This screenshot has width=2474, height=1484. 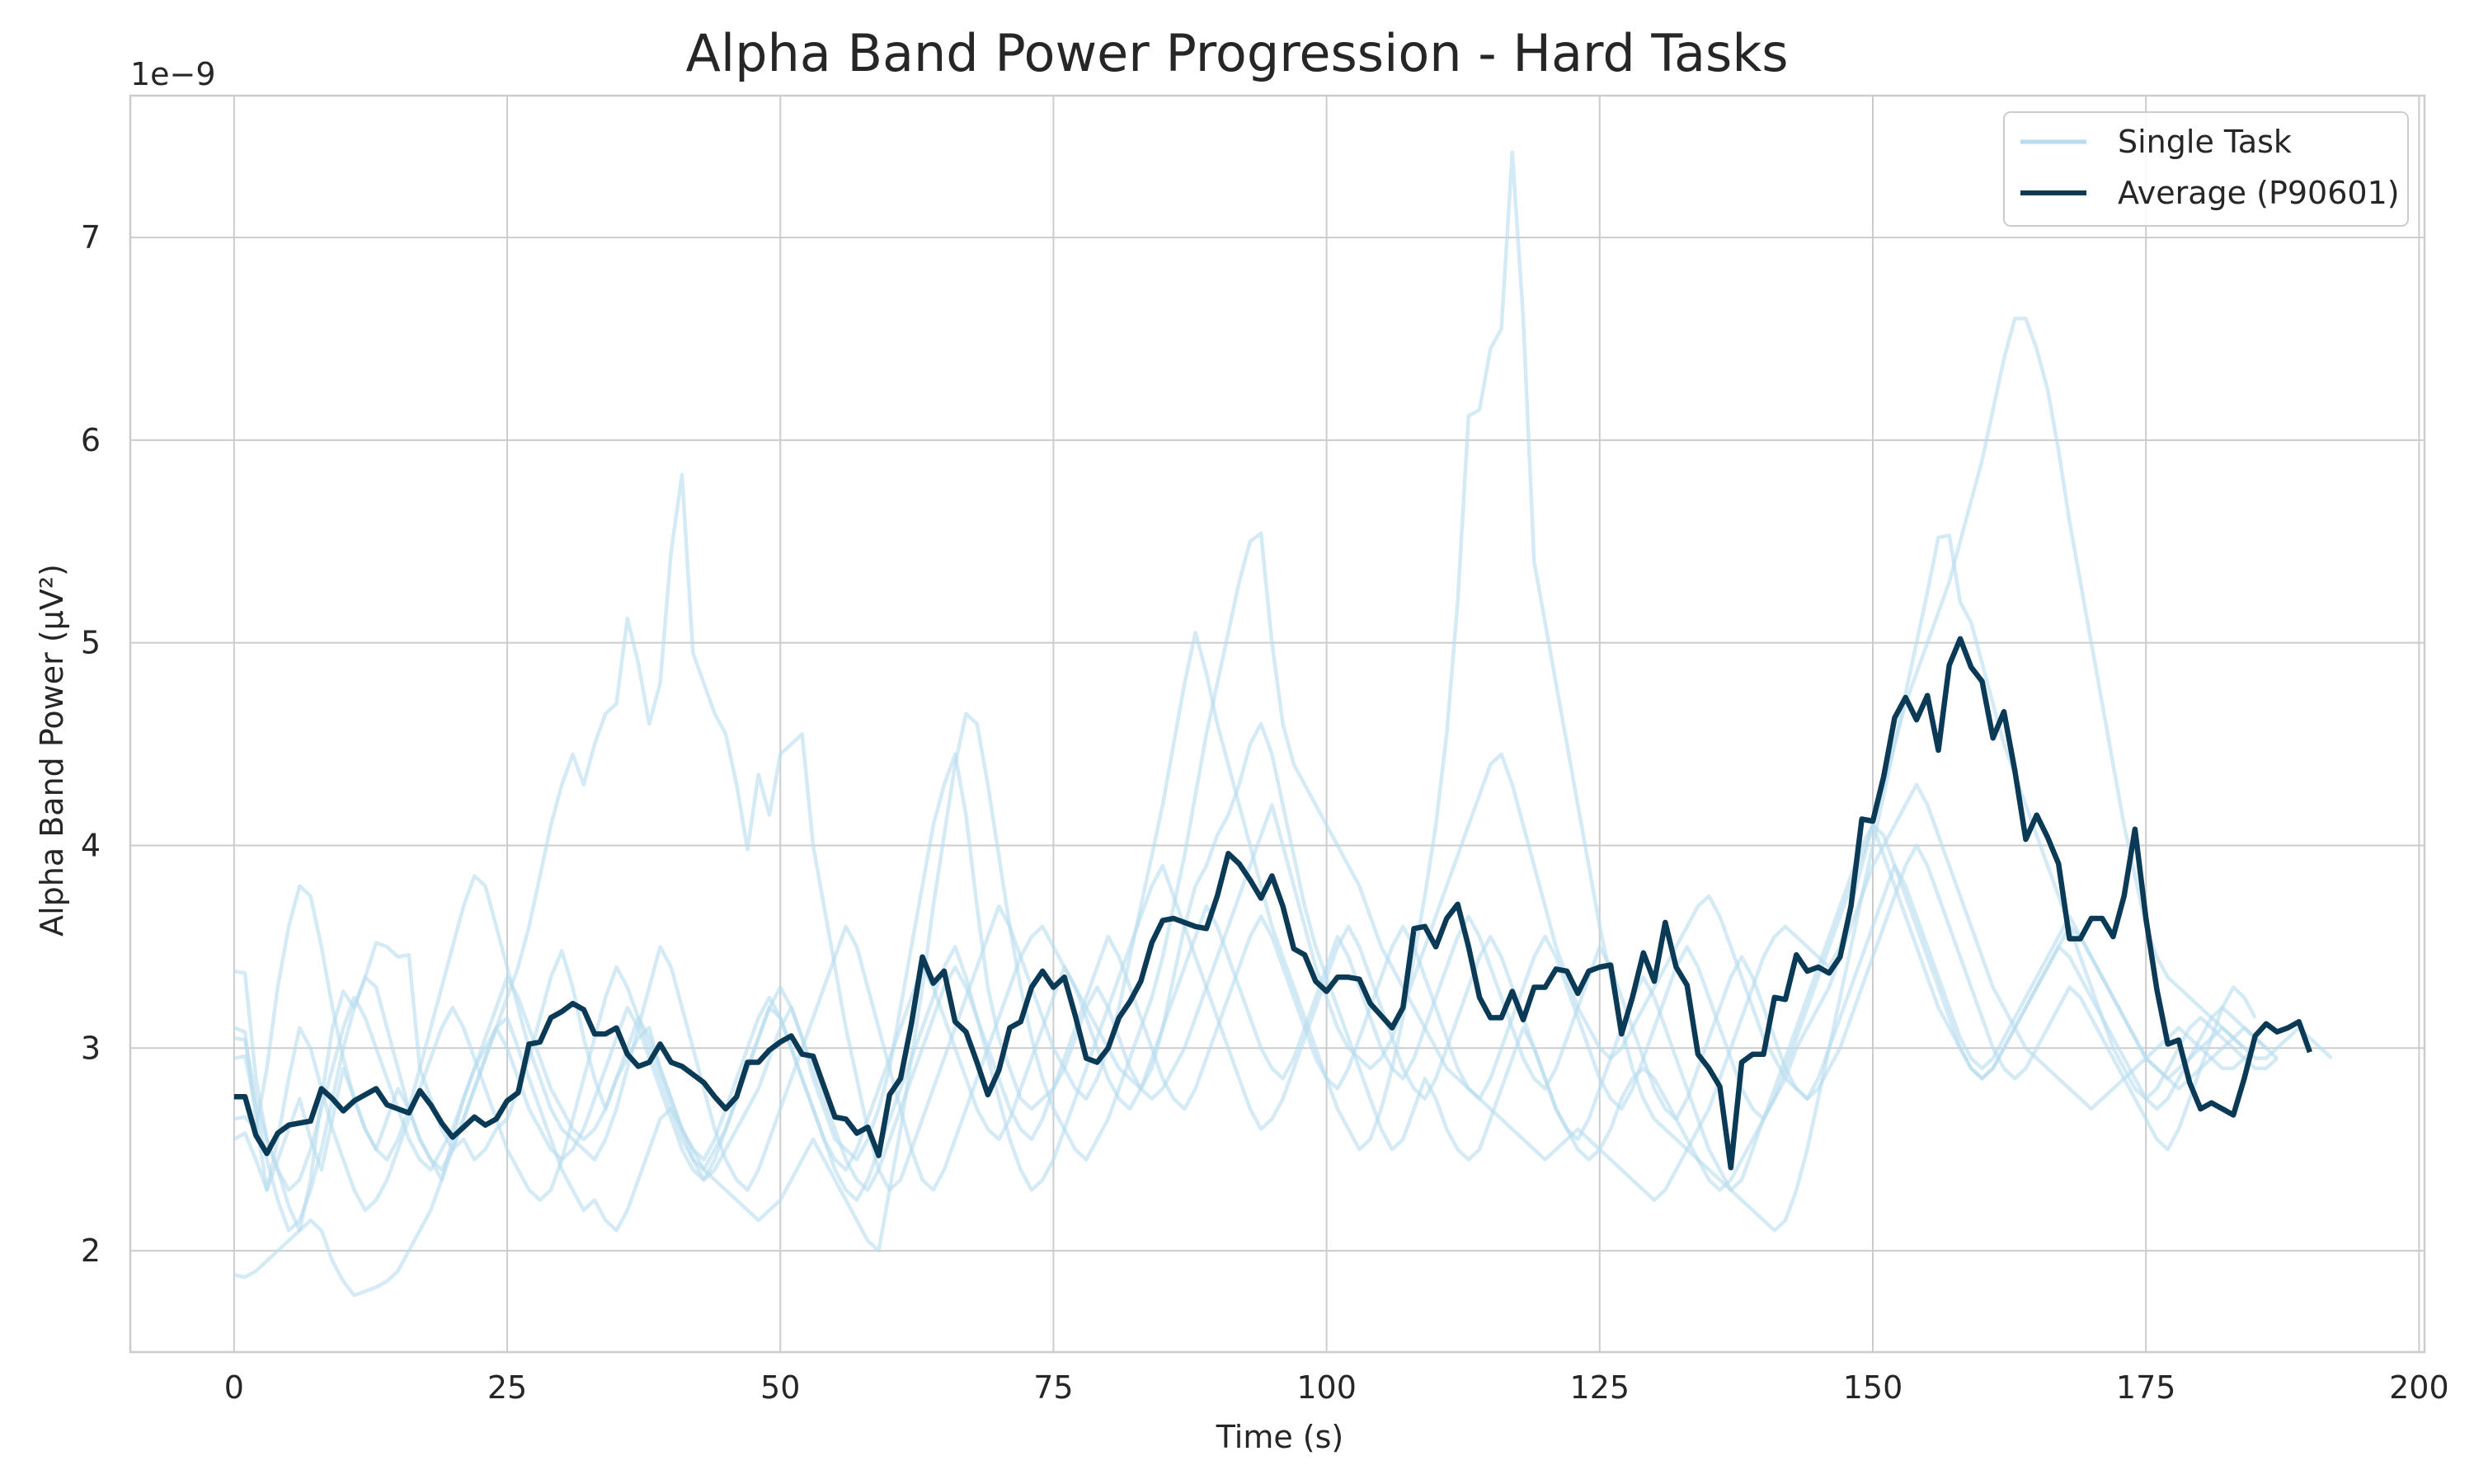 I want to click on x-tick-label: 50, so click(x=780, y=1387).